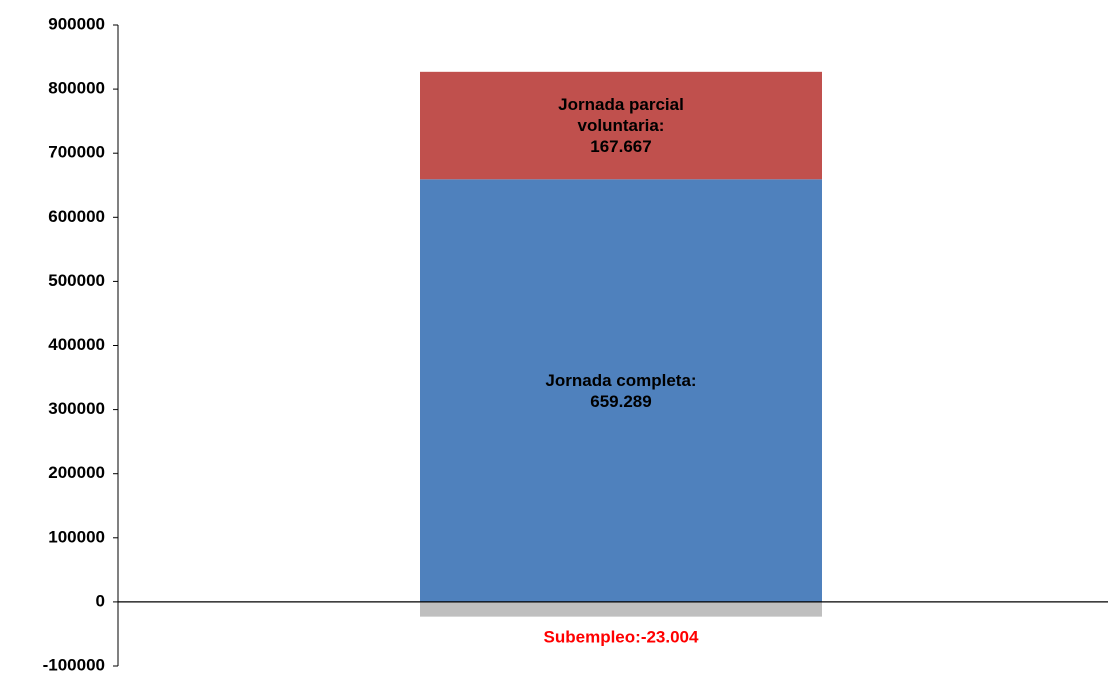 The image size is (1108, 680). What do you see at coordinates (621, 115) in the screenshot?
I see `series-name: Jornada parcial voluntaria:` at bounding box center [621, 115].